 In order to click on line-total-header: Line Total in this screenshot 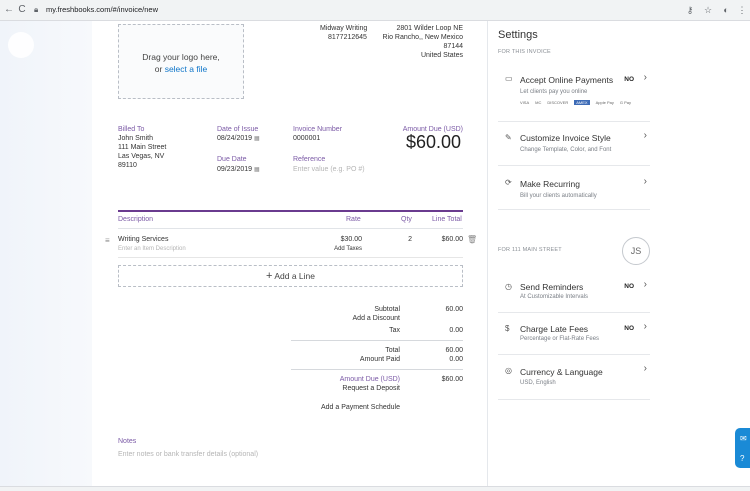, I will do `click(447, 219)`.